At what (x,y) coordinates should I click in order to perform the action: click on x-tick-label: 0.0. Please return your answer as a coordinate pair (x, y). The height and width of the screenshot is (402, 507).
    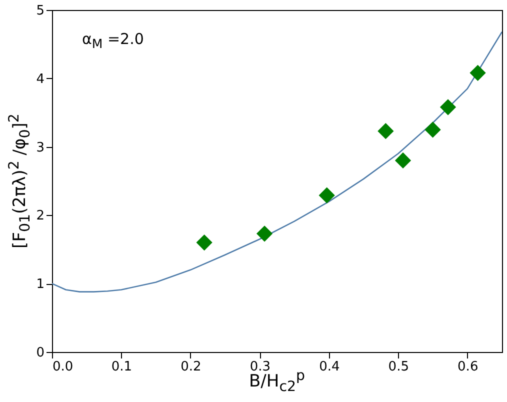
    Looking at the image, I should click on (63, 367).